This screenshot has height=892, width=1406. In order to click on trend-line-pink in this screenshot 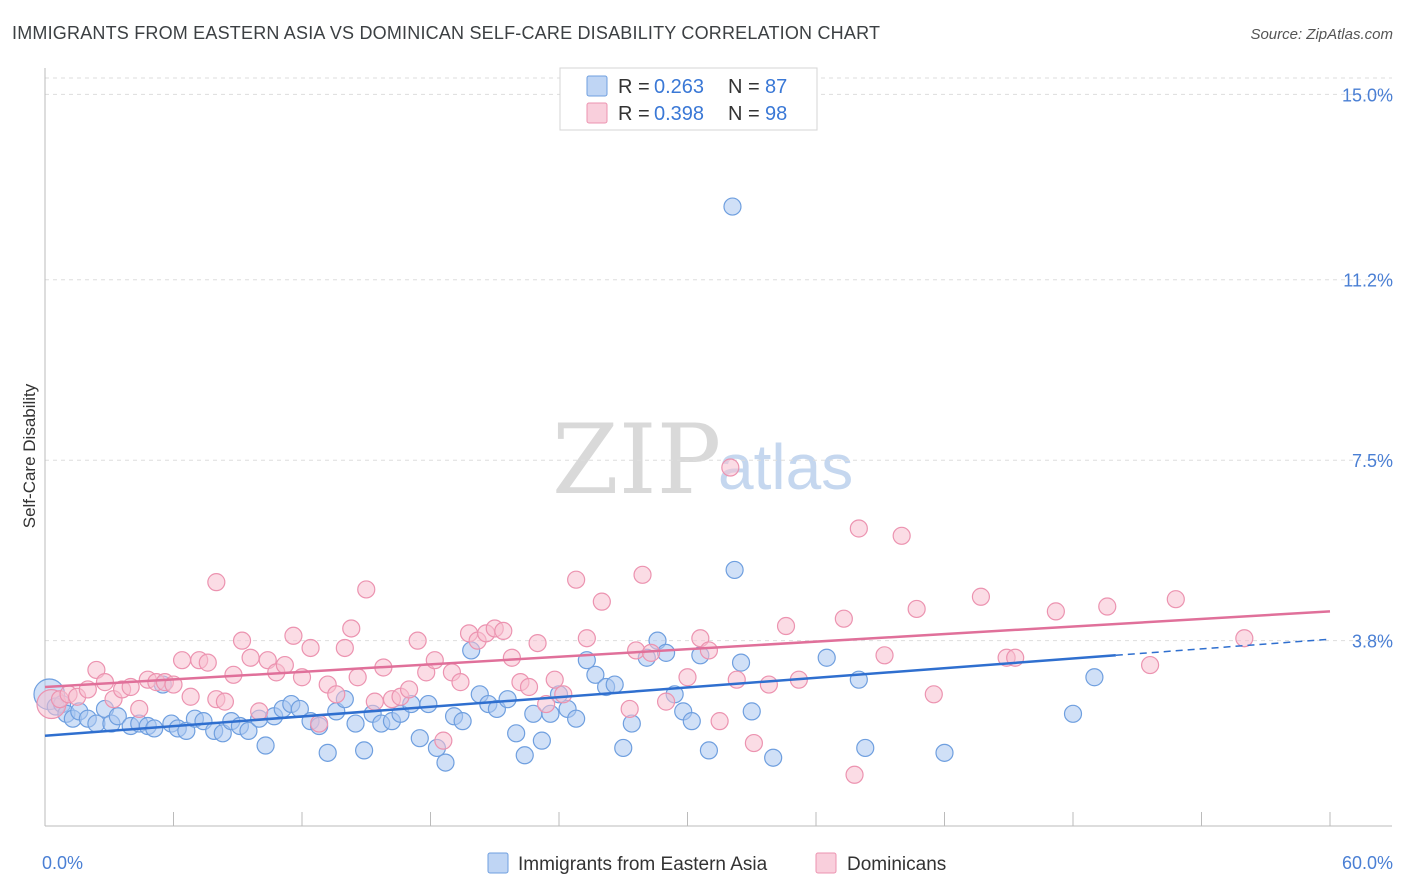, I will do `click(687, 649)`.